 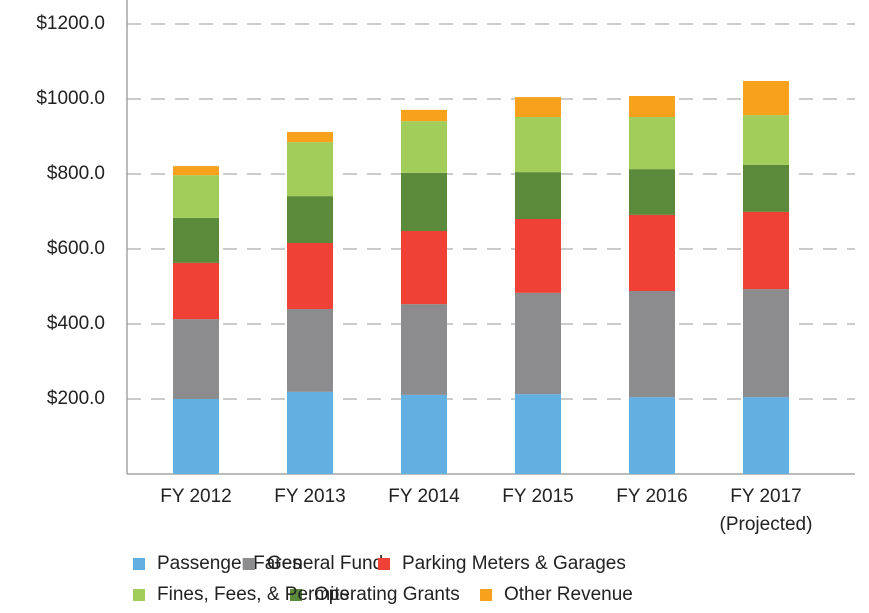 I want to click on x-tick-line: FY 2016, so click(x=651, y=496).